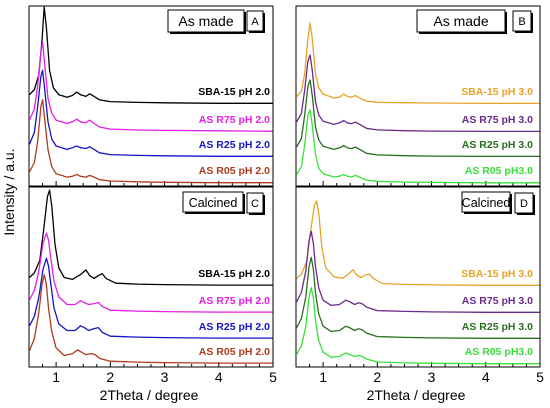 This screenshot has width=550, height=408. I want to click on panel-letter: D, so click(524, 204).